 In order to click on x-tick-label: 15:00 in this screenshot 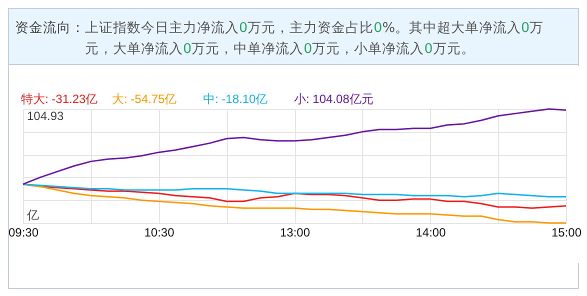, I will do `click(566, 233)`.